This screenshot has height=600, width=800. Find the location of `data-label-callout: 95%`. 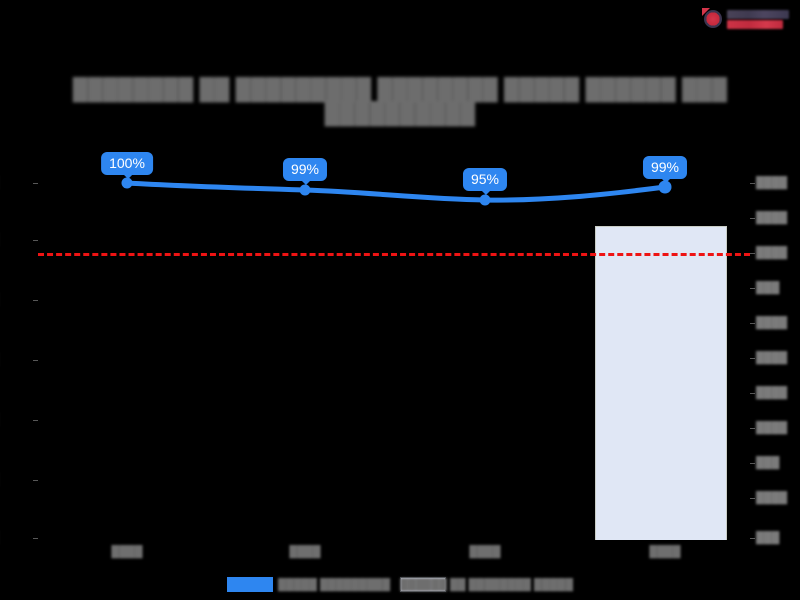

data-label-callout: 95% is located at coordinates (485, 182).